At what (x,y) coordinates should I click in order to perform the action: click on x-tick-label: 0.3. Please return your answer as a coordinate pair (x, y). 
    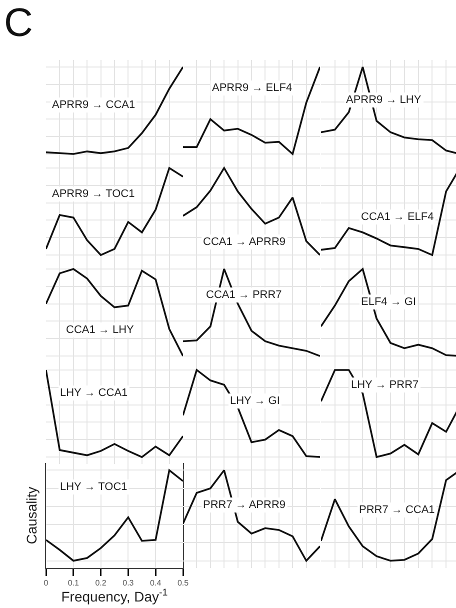
    Looking at the image, I should click on (128, 583).